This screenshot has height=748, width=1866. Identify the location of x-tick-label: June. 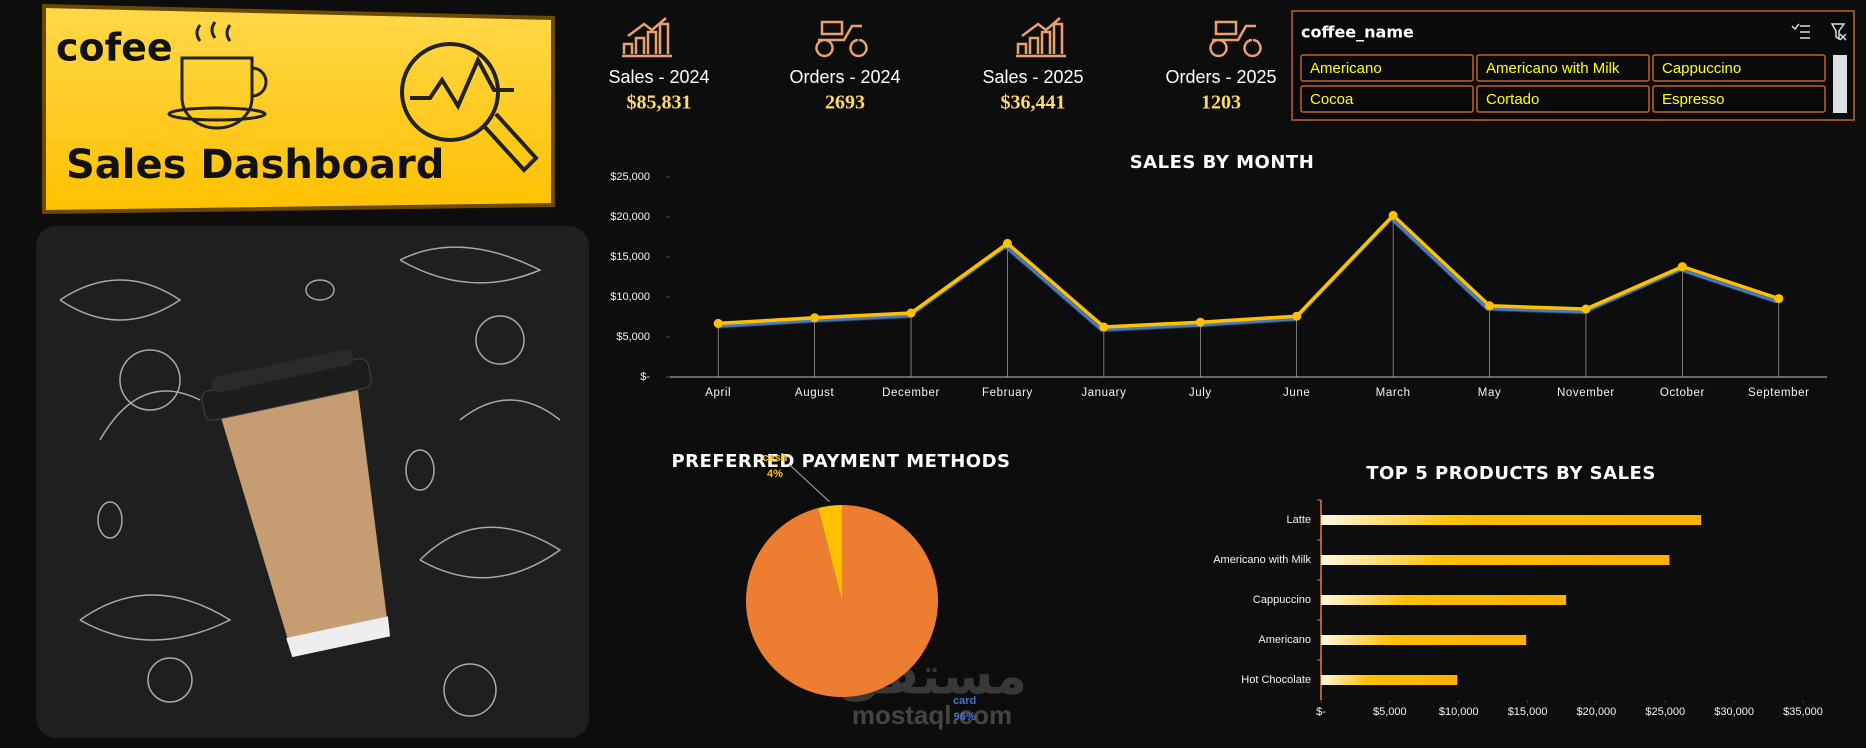
(1296, 393).